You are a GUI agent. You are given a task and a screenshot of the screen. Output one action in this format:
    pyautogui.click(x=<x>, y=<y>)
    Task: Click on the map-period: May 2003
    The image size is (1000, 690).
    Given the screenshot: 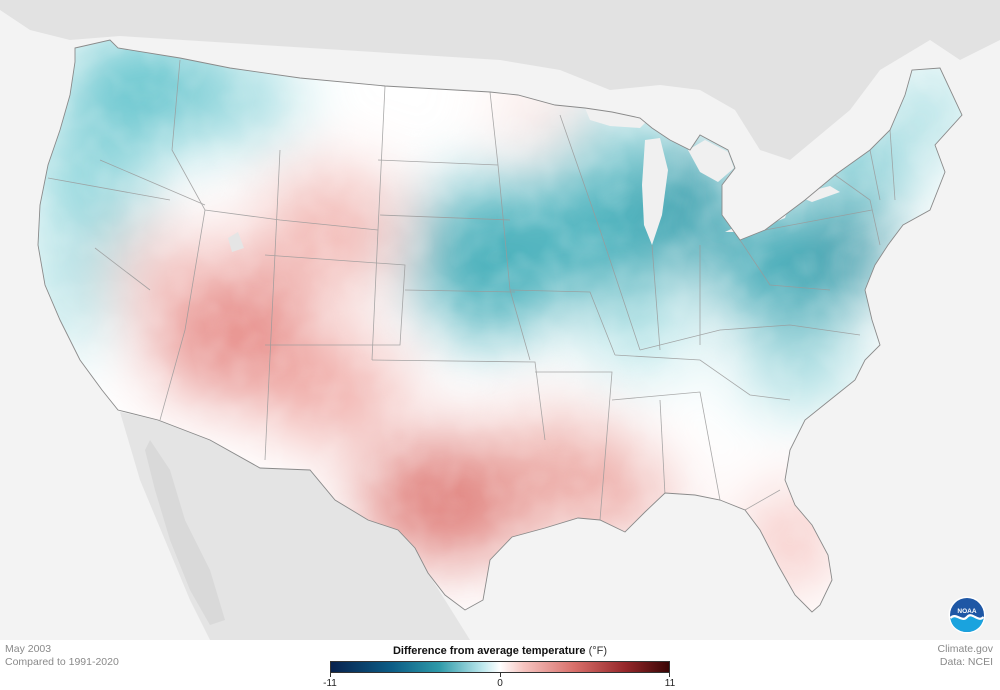 What is the action you would take?
    pyautogui.click(x=28, y=649)
    